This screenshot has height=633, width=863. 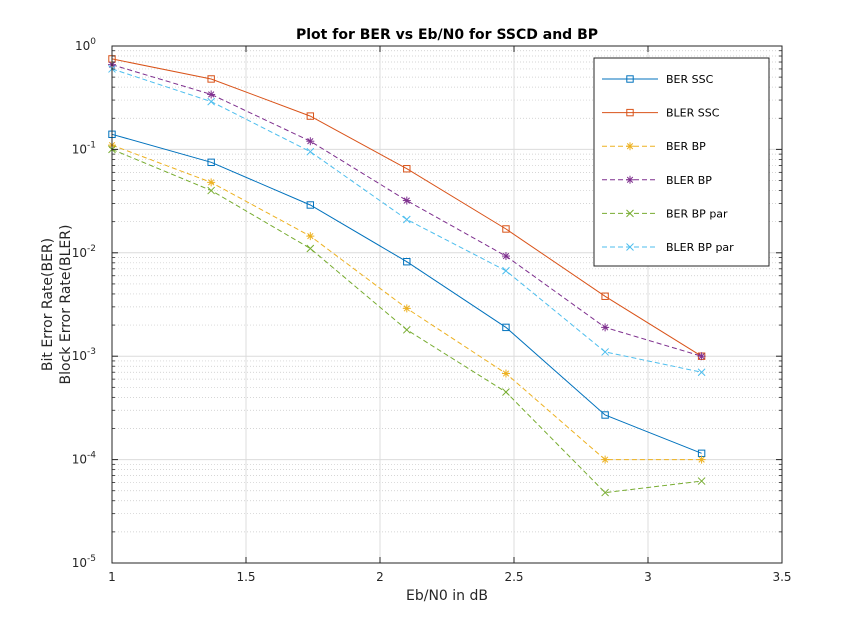 What do you see at coordinates (654, 146) in the screenshot?
I see `legend-entry: BER BP` at bounding box center [654, 146].